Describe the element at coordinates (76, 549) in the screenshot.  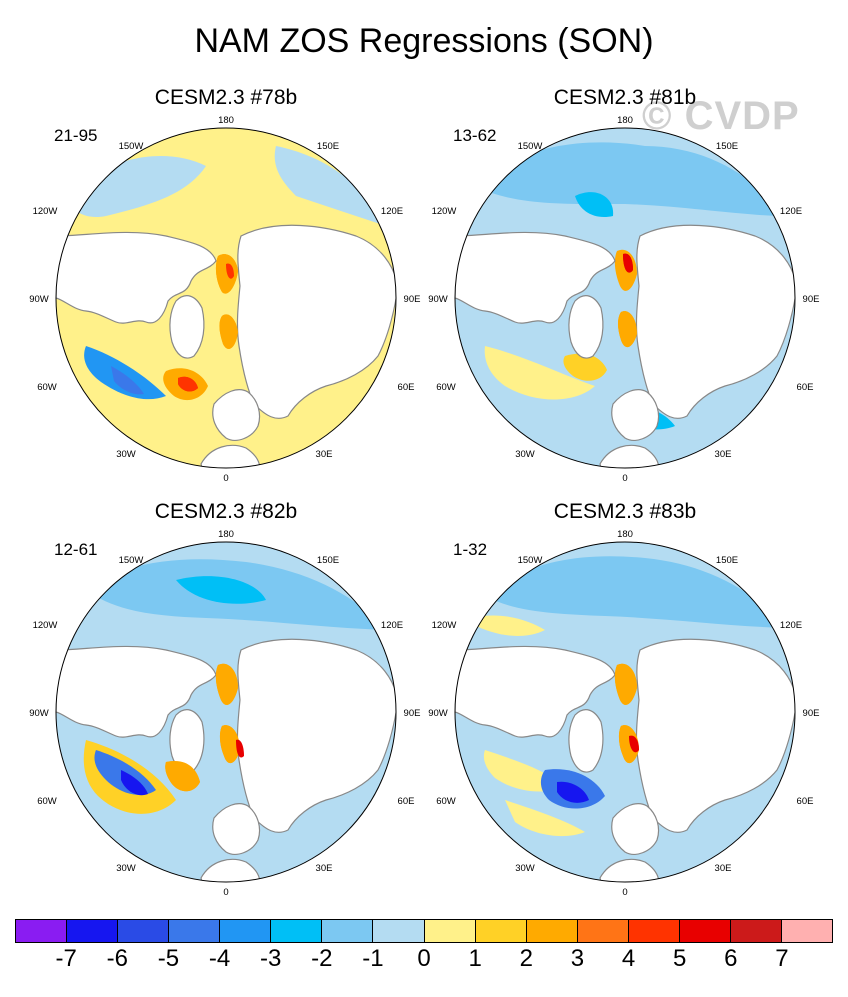
I see `panel-year-range: 12-61` at that location.